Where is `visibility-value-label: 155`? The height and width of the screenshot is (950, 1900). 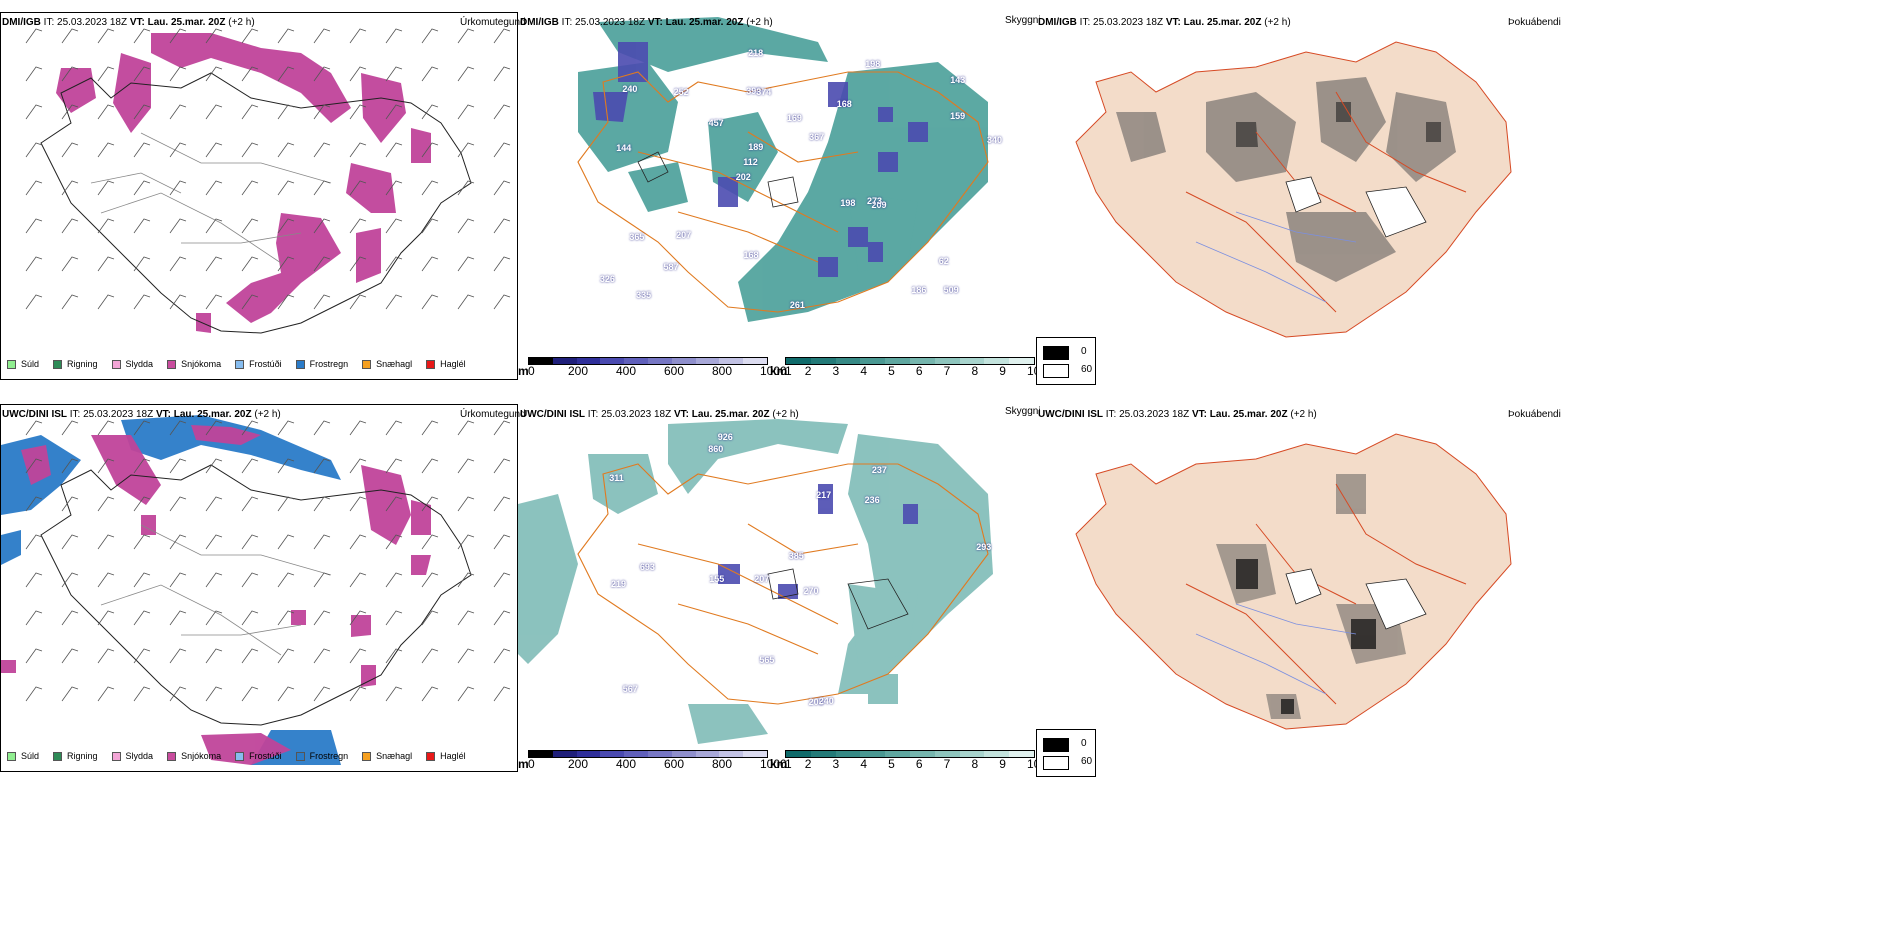 visibility-value-label: 155 is located at coordinates (717, 579).